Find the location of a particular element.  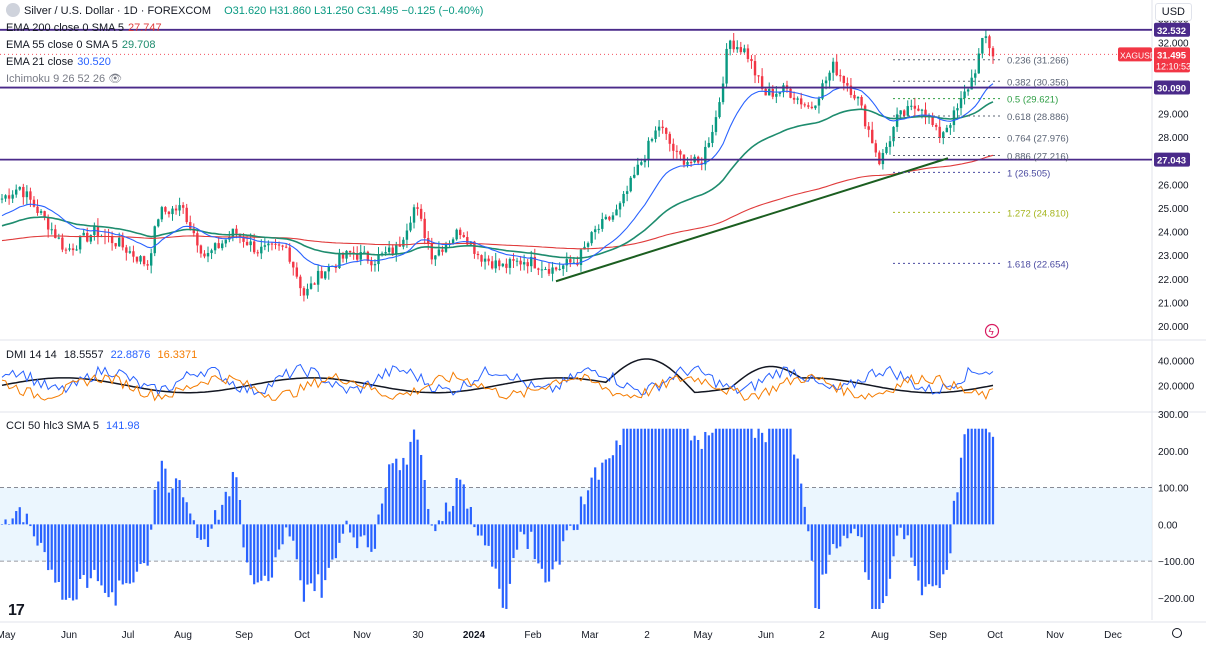

dmi-adx-line is located at coordinates (497, 376).